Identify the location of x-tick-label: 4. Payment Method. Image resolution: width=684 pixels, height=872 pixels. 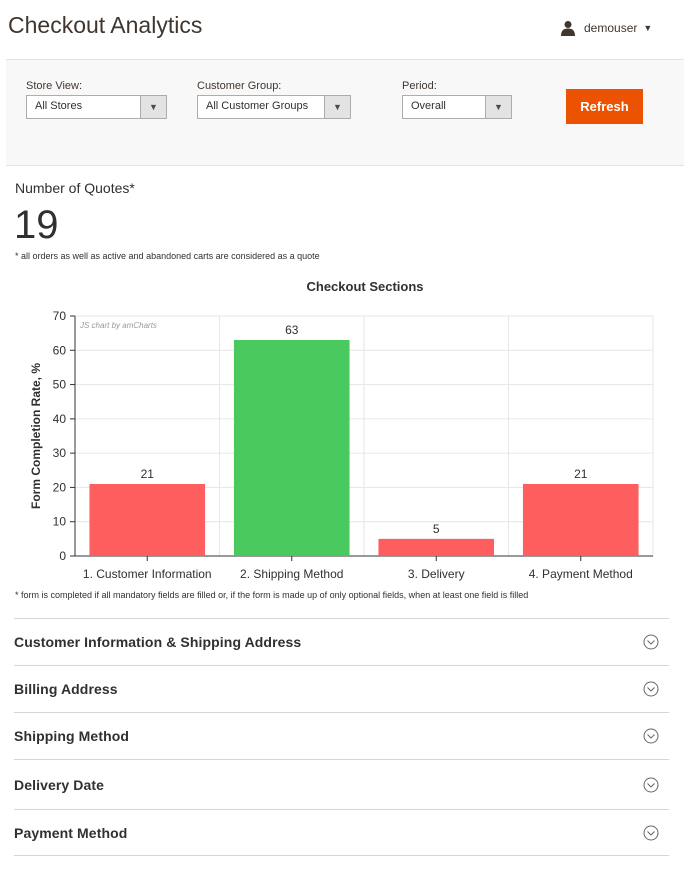
(581, 574).